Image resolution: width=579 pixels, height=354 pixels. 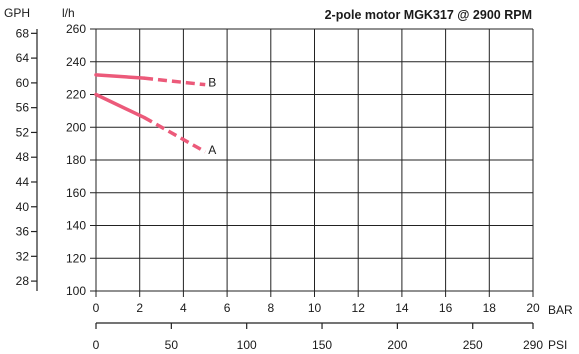 What do you see at coordinates (315, 308) in the screenshot?
I see `x-tick-label: 10` at bounding box center [315, 308].